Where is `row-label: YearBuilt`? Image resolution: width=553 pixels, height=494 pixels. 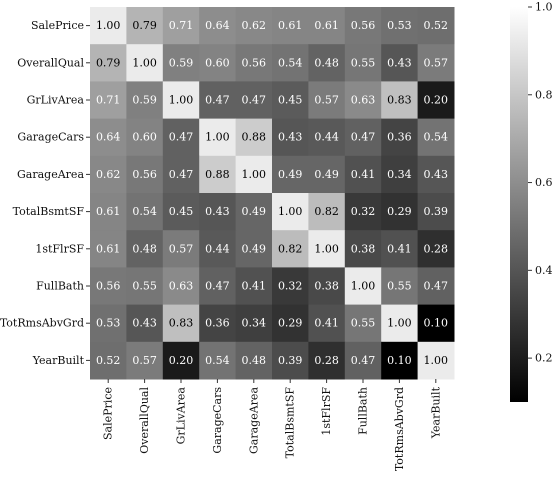 row-label: YearBuilt is located at coordinates (58, 360).